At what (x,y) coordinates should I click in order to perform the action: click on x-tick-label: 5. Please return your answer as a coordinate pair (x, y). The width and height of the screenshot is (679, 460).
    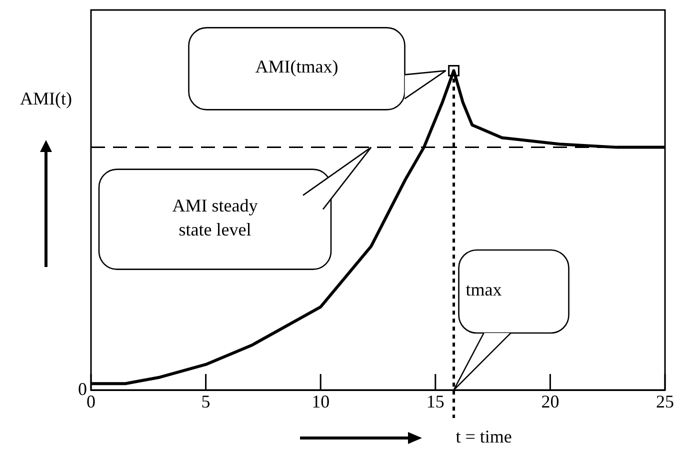
    Looking at the image, I should click on (205, 402).